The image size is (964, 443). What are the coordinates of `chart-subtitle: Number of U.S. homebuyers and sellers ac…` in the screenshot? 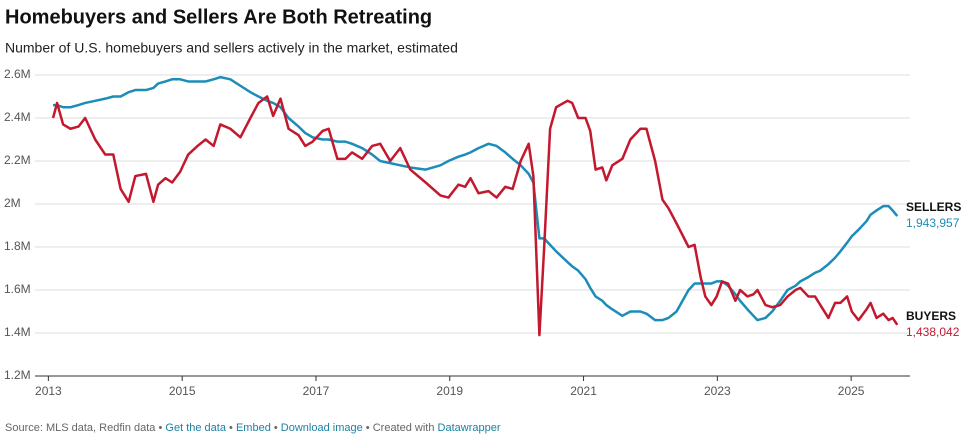 It's located at (231, 48).